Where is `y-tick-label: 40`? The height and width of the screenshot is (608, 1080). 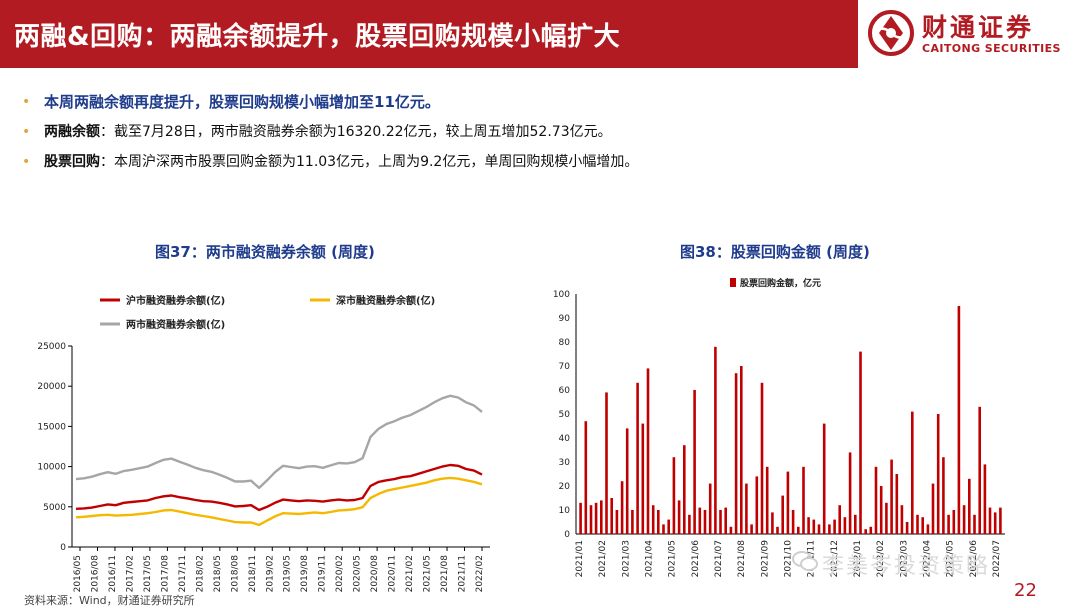 y-tick-label: 40 is located at coordinates (565, 439).